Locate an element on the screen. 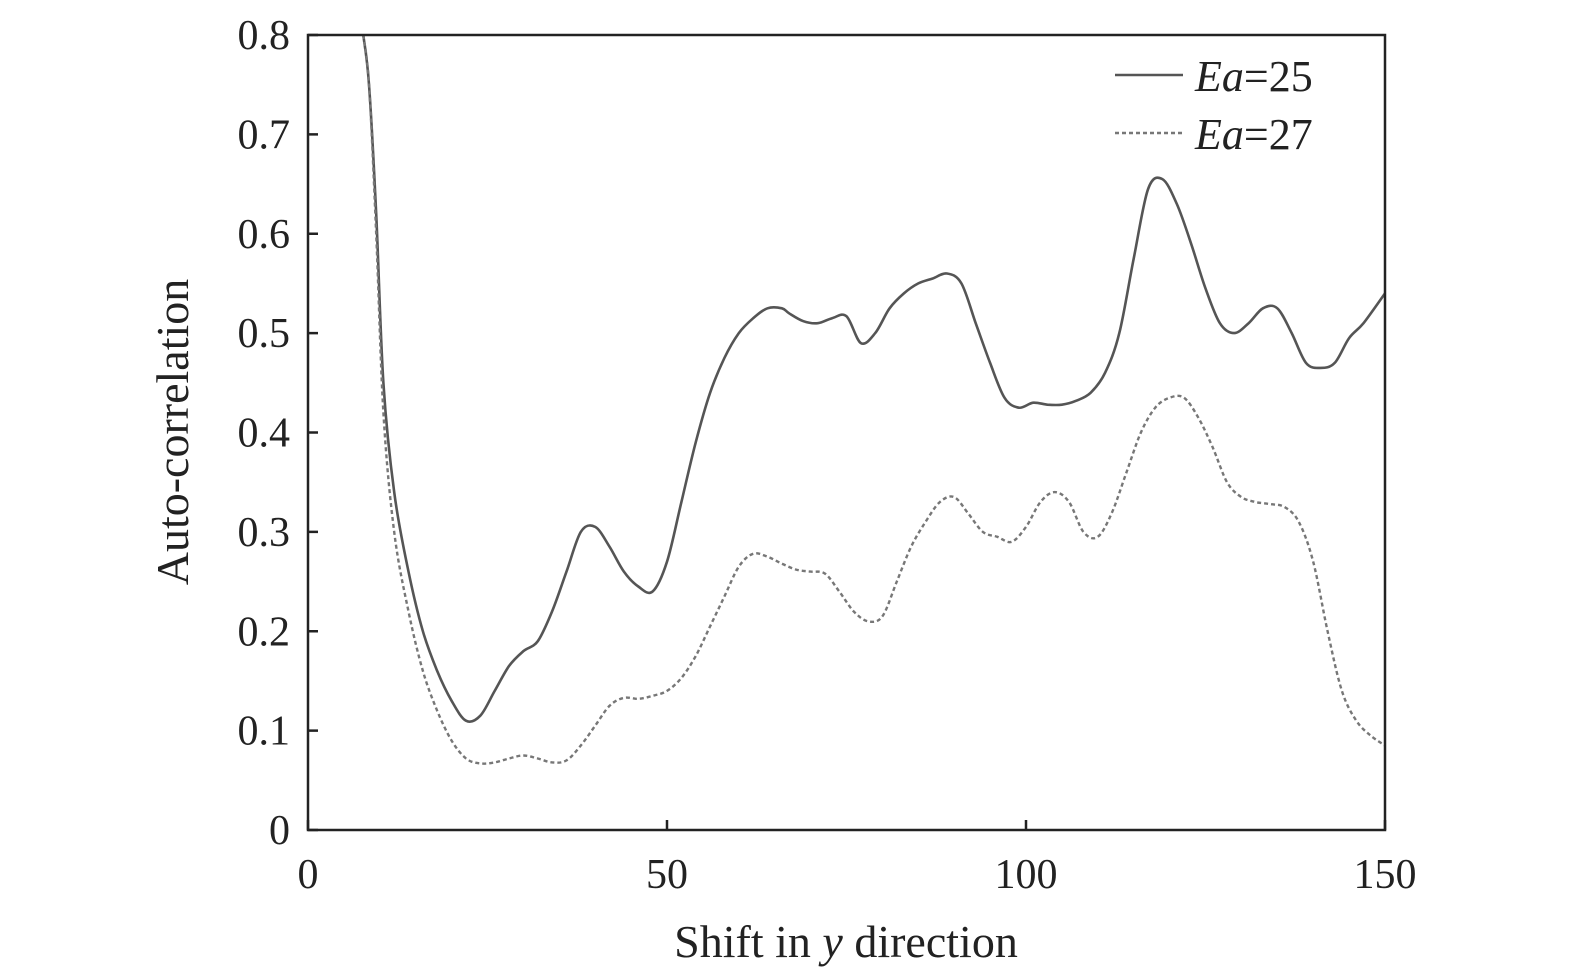  legend: Ea=25 Ea=27 is located at coordinates (1214, 105).